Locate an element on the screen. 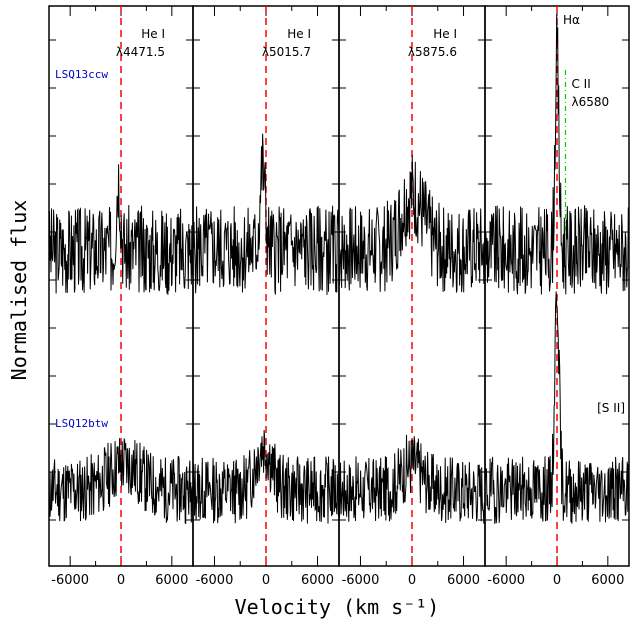 This screenshot has height=628, width=631. y-axis-label: Normalised flux is located at coordinates (19, 290).